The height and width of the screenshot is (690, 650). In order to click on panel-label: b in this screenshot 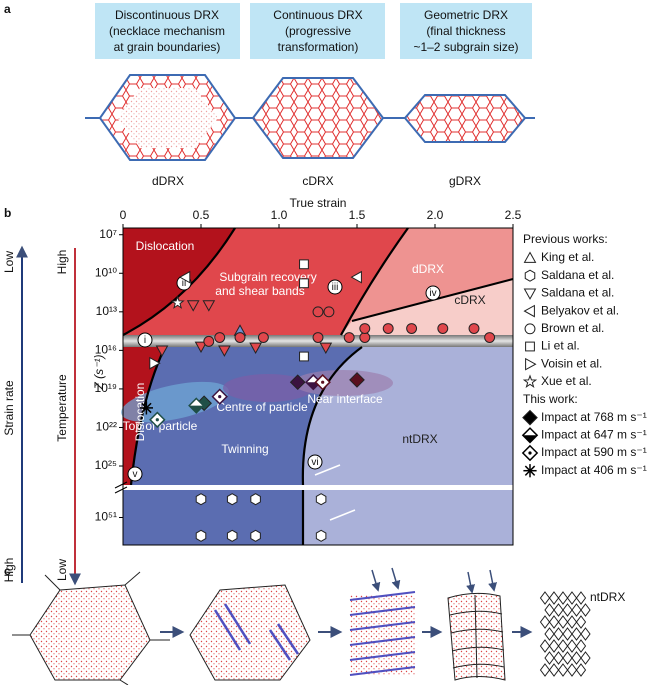, I will do `click(7, 213)`.